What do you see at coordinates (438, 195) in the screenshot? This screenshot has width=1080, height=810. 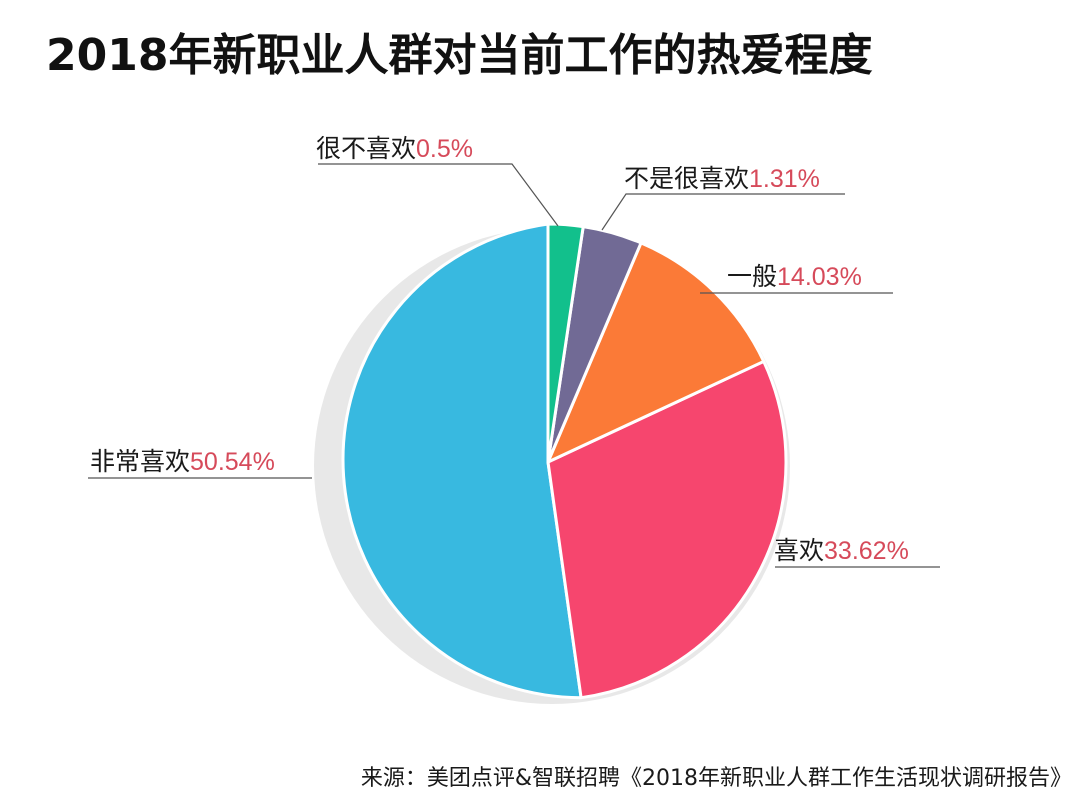 I see `leader-line-dislike` at bounding box center [438, 195].